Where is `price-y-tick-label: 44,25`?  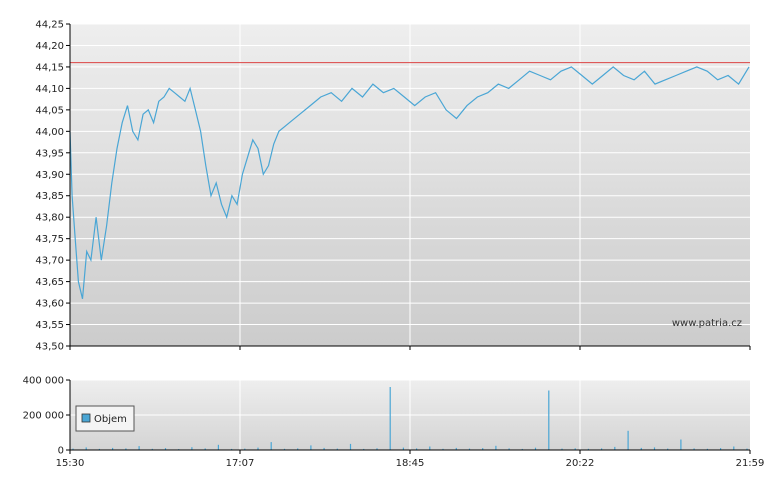 price-y-tick-label: 44,25 is located at coordinates (49, 25).